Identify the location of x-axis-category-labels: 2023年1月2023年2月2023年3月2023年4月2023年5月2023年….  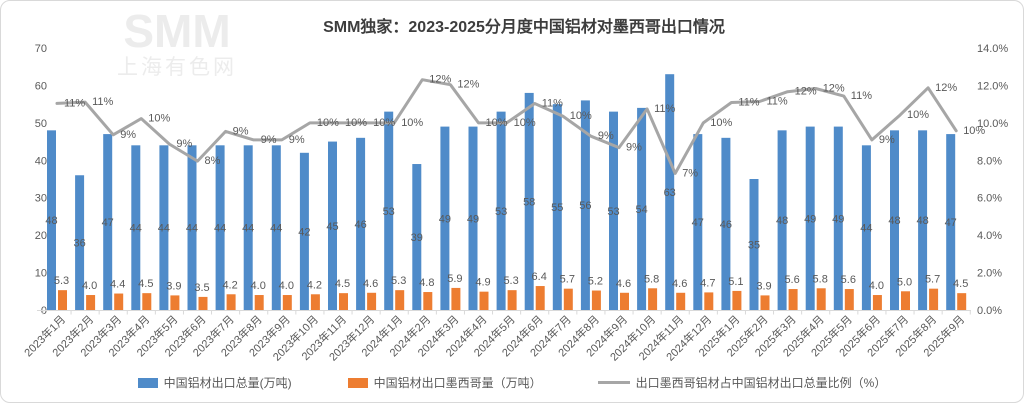
(494, 337).